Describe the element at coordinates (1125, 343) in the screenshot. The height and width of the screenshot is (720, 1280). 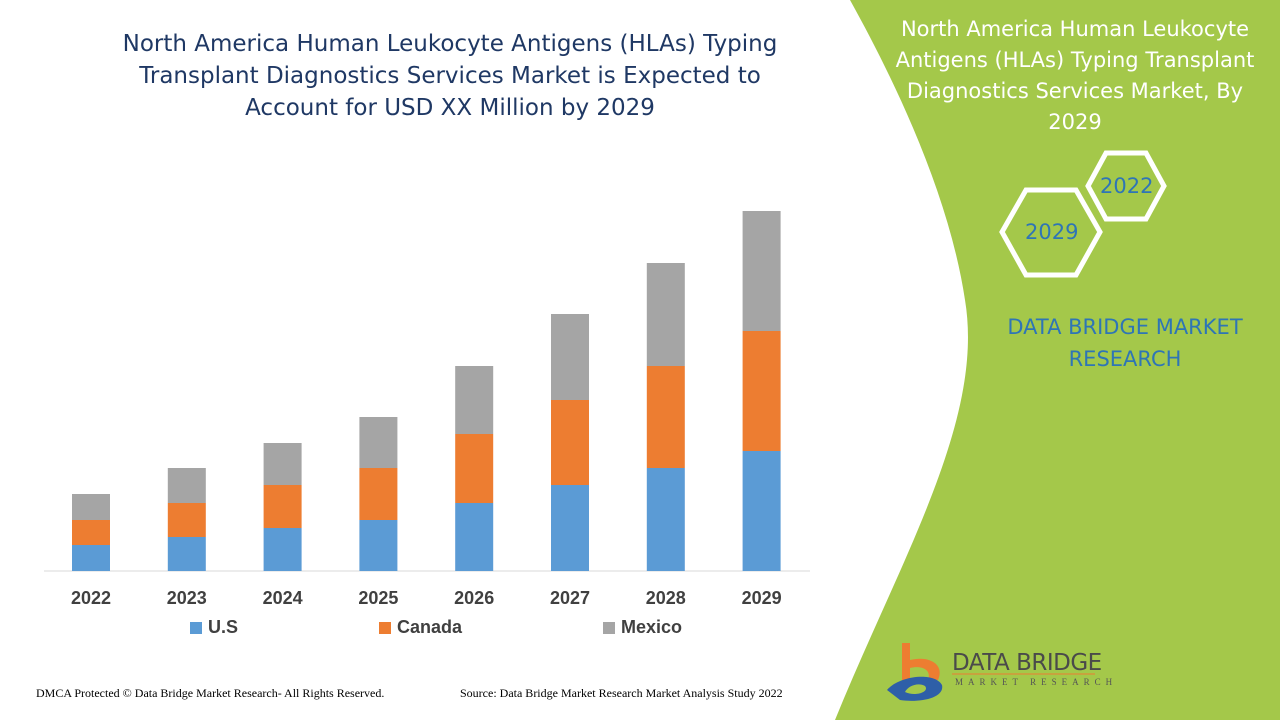
I see `brand-text: DATA BRIDGE MARKET RESEARCH` at that location.